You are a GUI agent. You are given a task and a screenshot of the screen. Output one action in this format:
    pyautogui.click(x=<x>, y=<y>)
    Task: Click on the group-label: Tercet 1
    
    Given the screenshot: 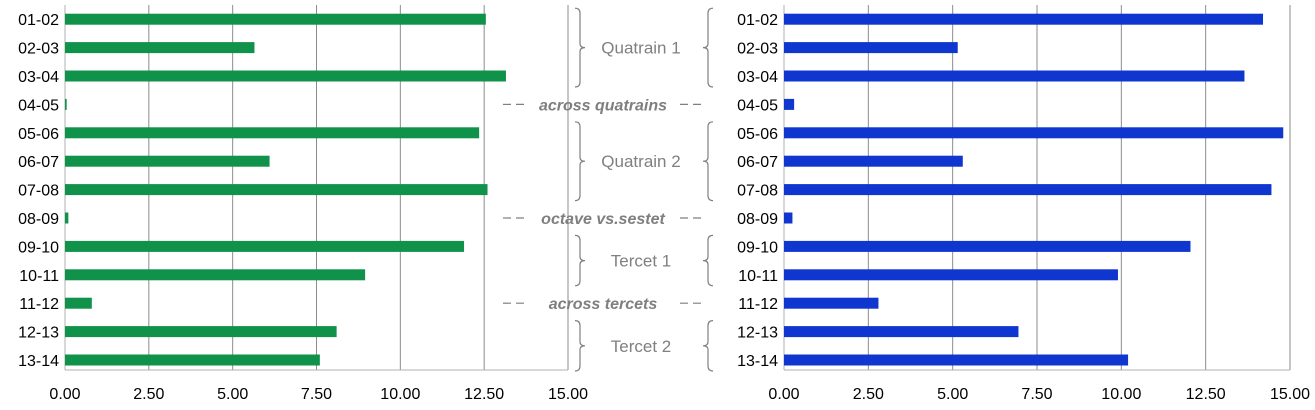 What is the action you would take?
    pyautogui.click(x=641, y=261)
    